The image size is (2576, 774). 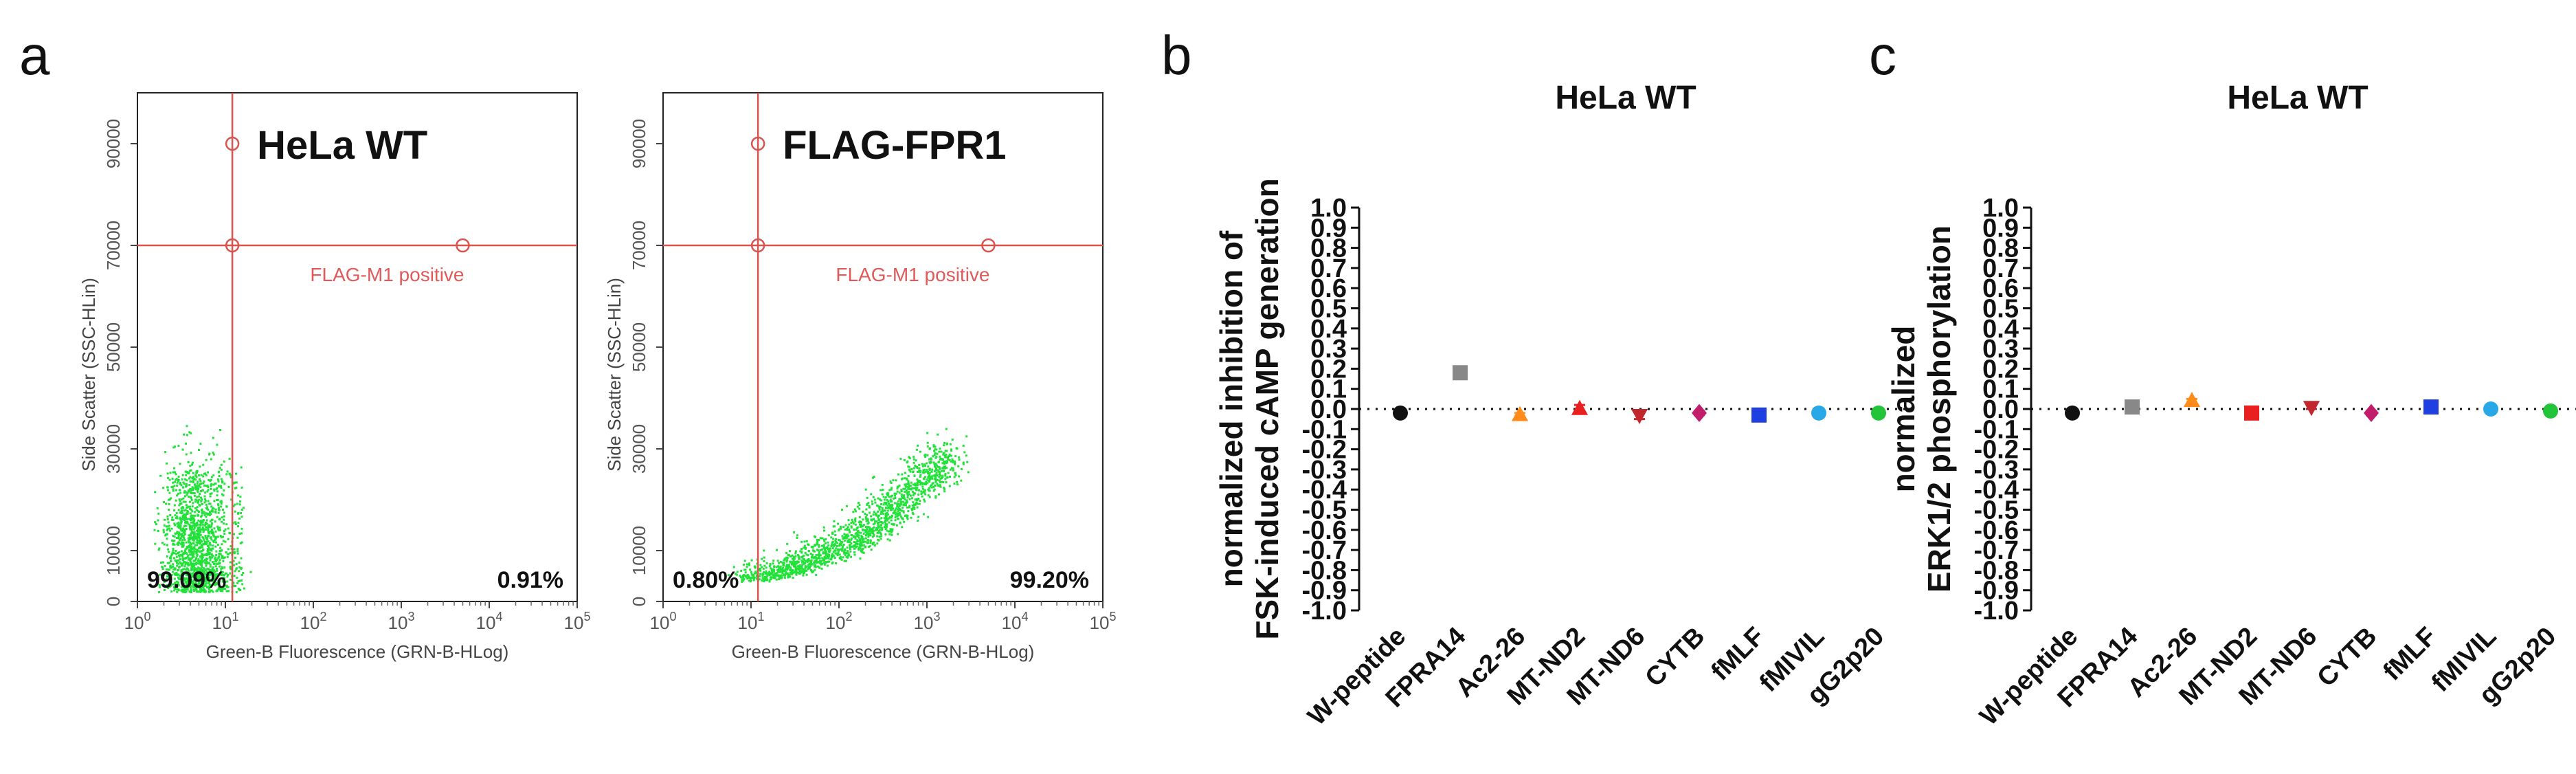 What do you see at coordinates (2251, 413) in the screenshot?
I see `data-point` at bounding box center [2251, 413].